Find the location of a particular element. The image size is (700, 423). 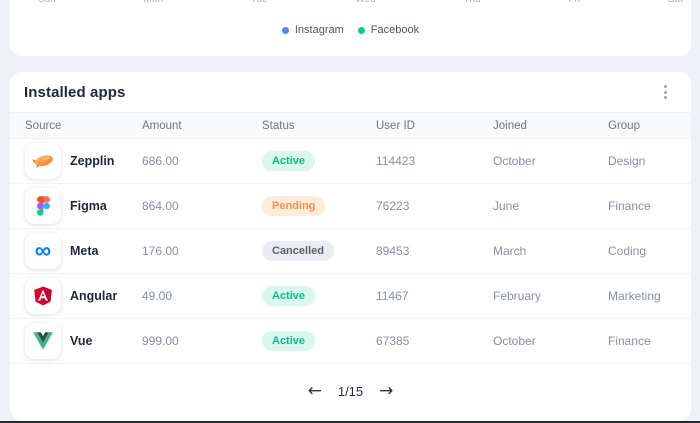

meta-icon: ∞ is located at coordinates (43, 251).